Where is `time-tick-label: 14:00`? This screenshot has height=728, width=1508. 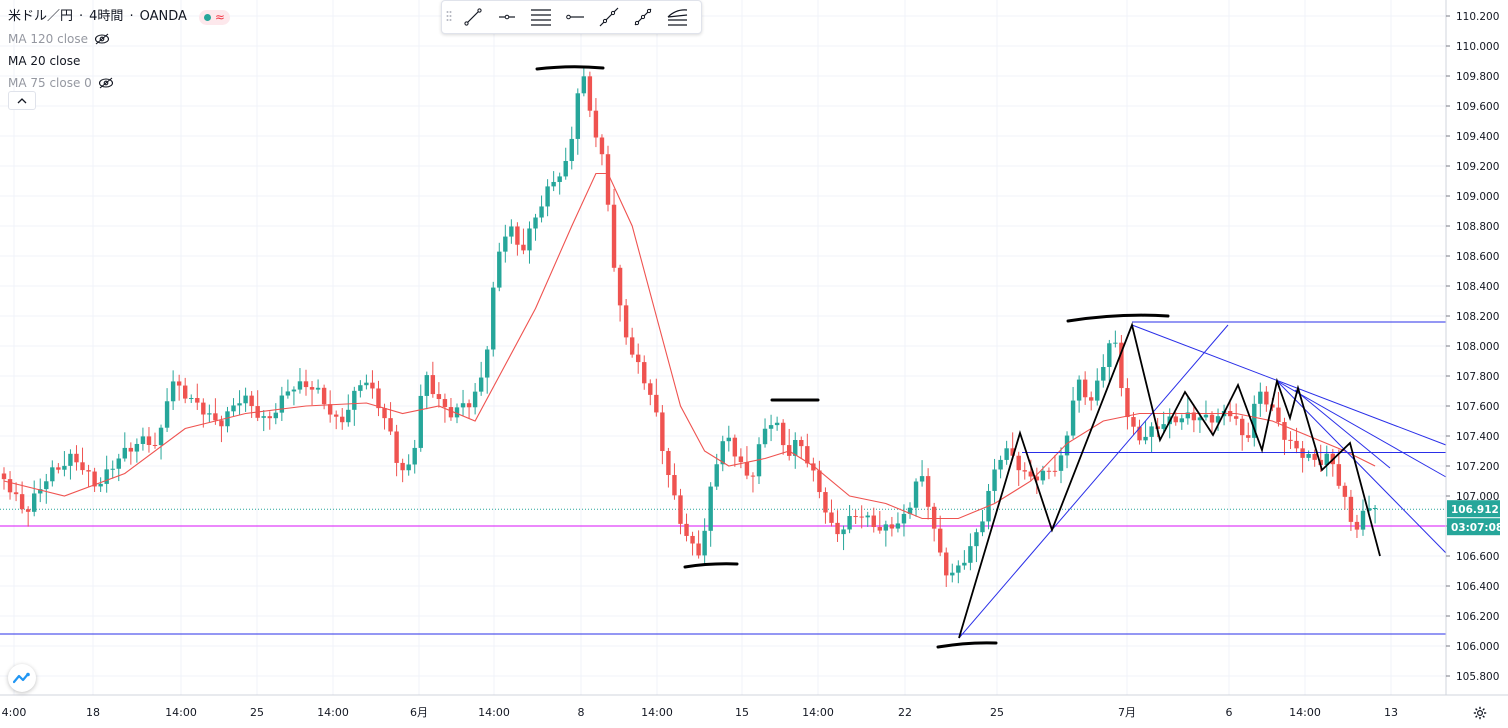
time-tick-label: 14:00 is located at coordinates (181, 712).